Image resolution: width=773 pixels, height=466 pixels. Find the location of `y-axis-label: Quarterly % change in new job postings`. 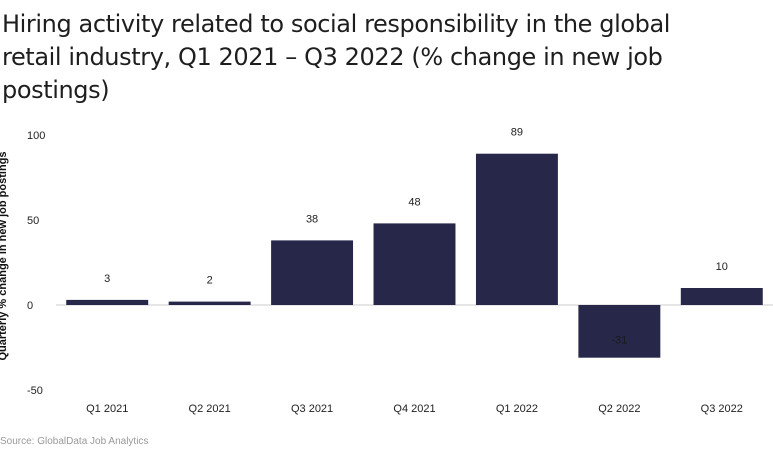

y-axis-label: Quarterly % change in new job postings is located at coordinates (4, 256).